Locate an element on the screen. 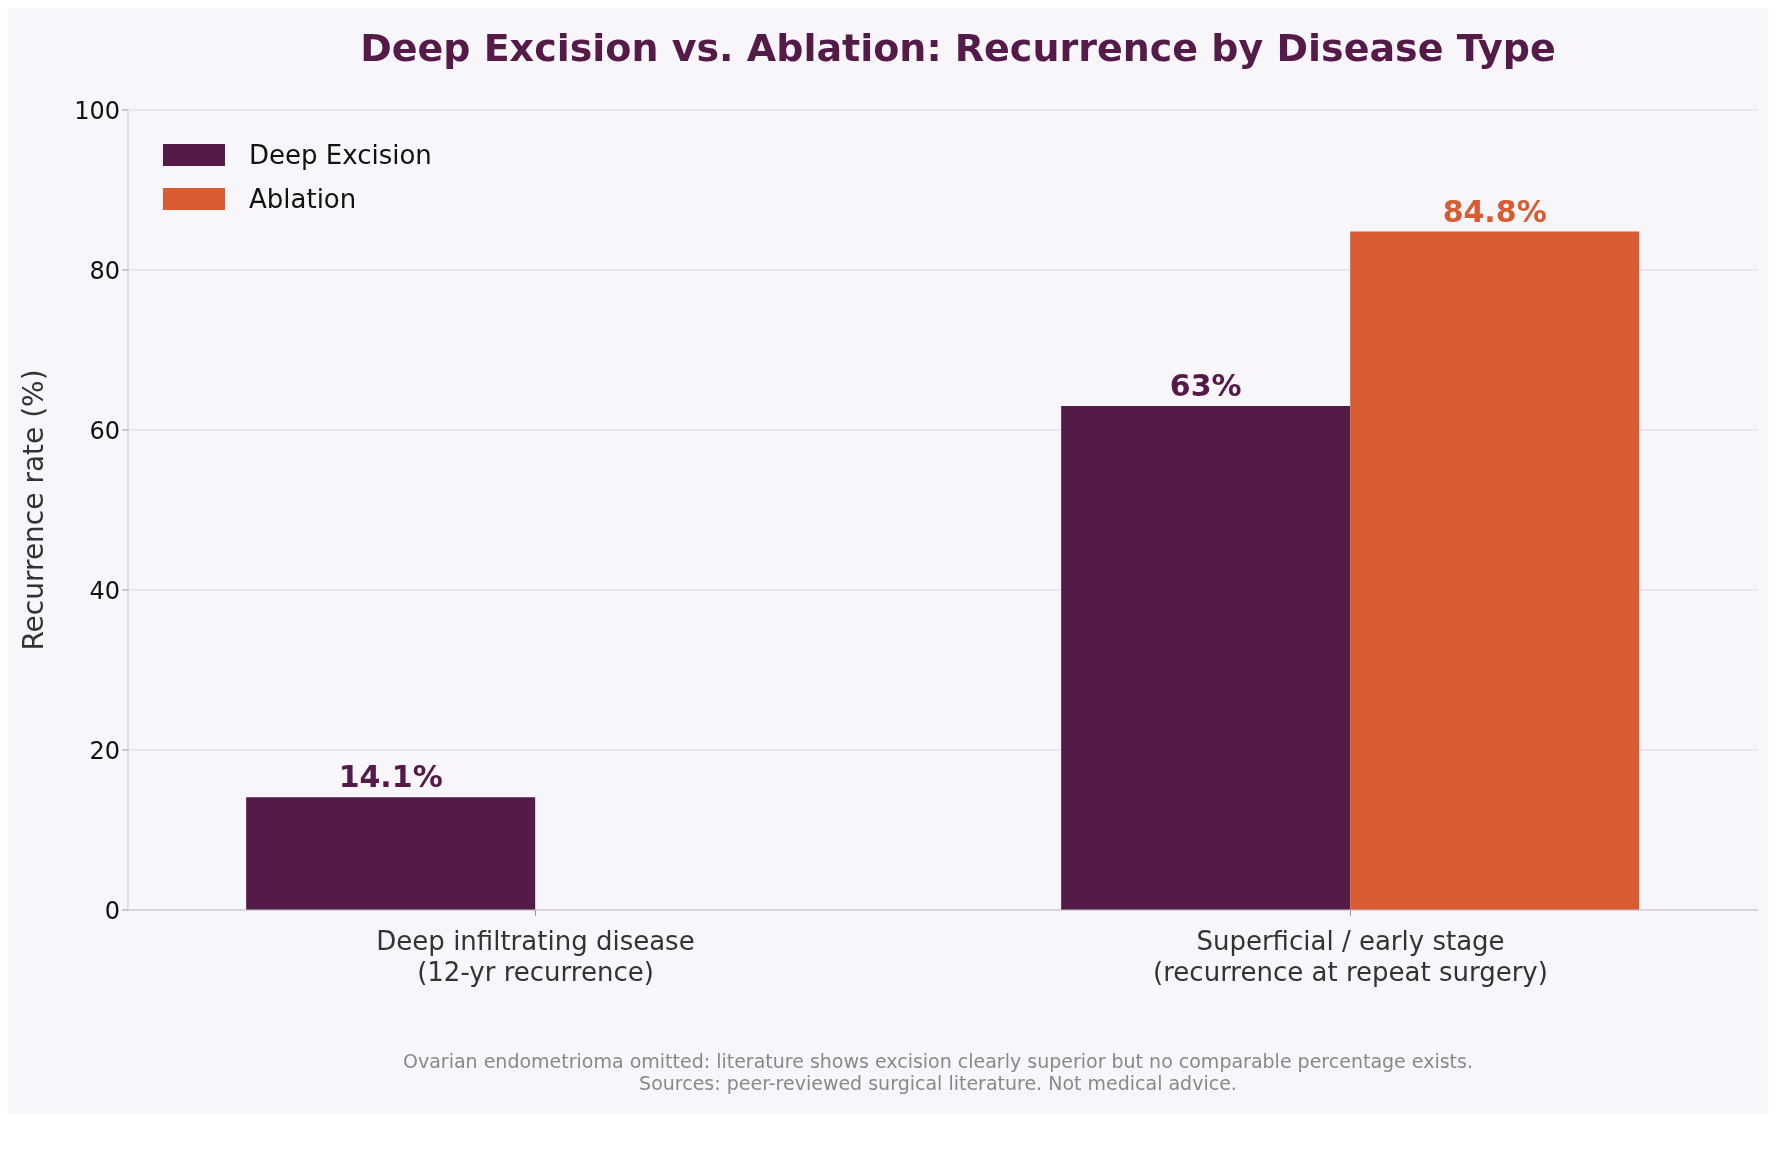  data-label: 84.8% is located at coordinates (1494, 211).